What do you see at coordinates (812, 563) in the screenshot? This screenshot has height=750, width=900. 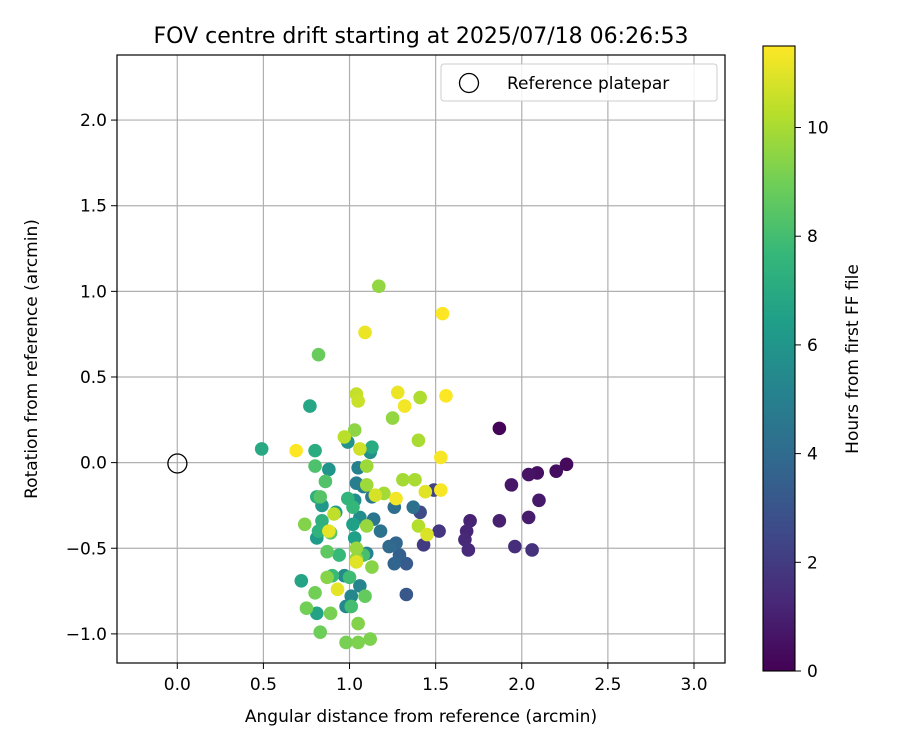 I see `colorbar-tick-label: 2` at bounding box center [812, 563].